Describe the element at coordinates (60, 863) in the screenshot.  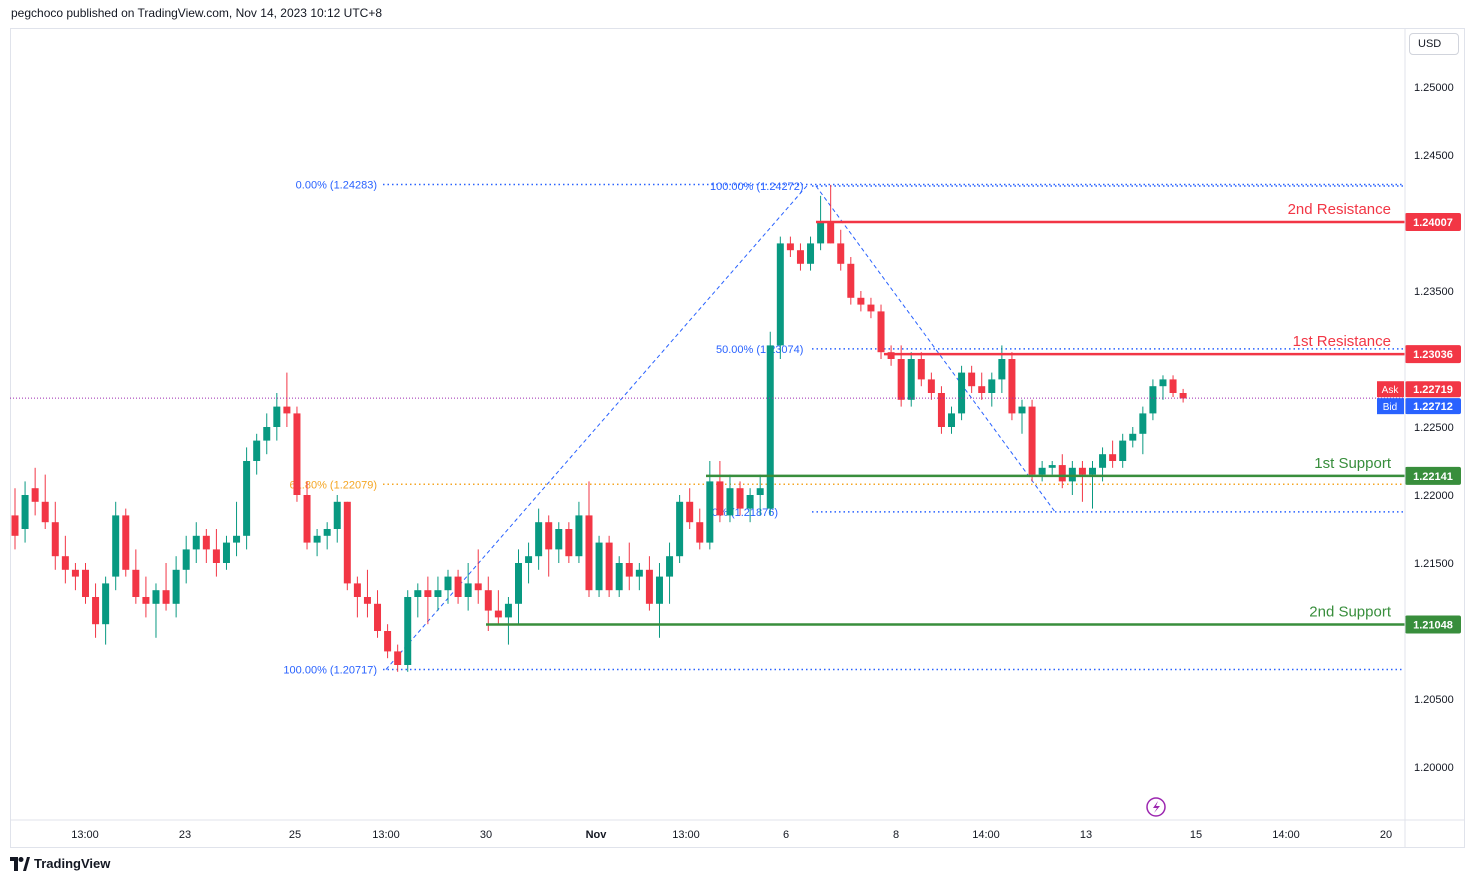
I see `tradingview-brand: TradingView` at that location.